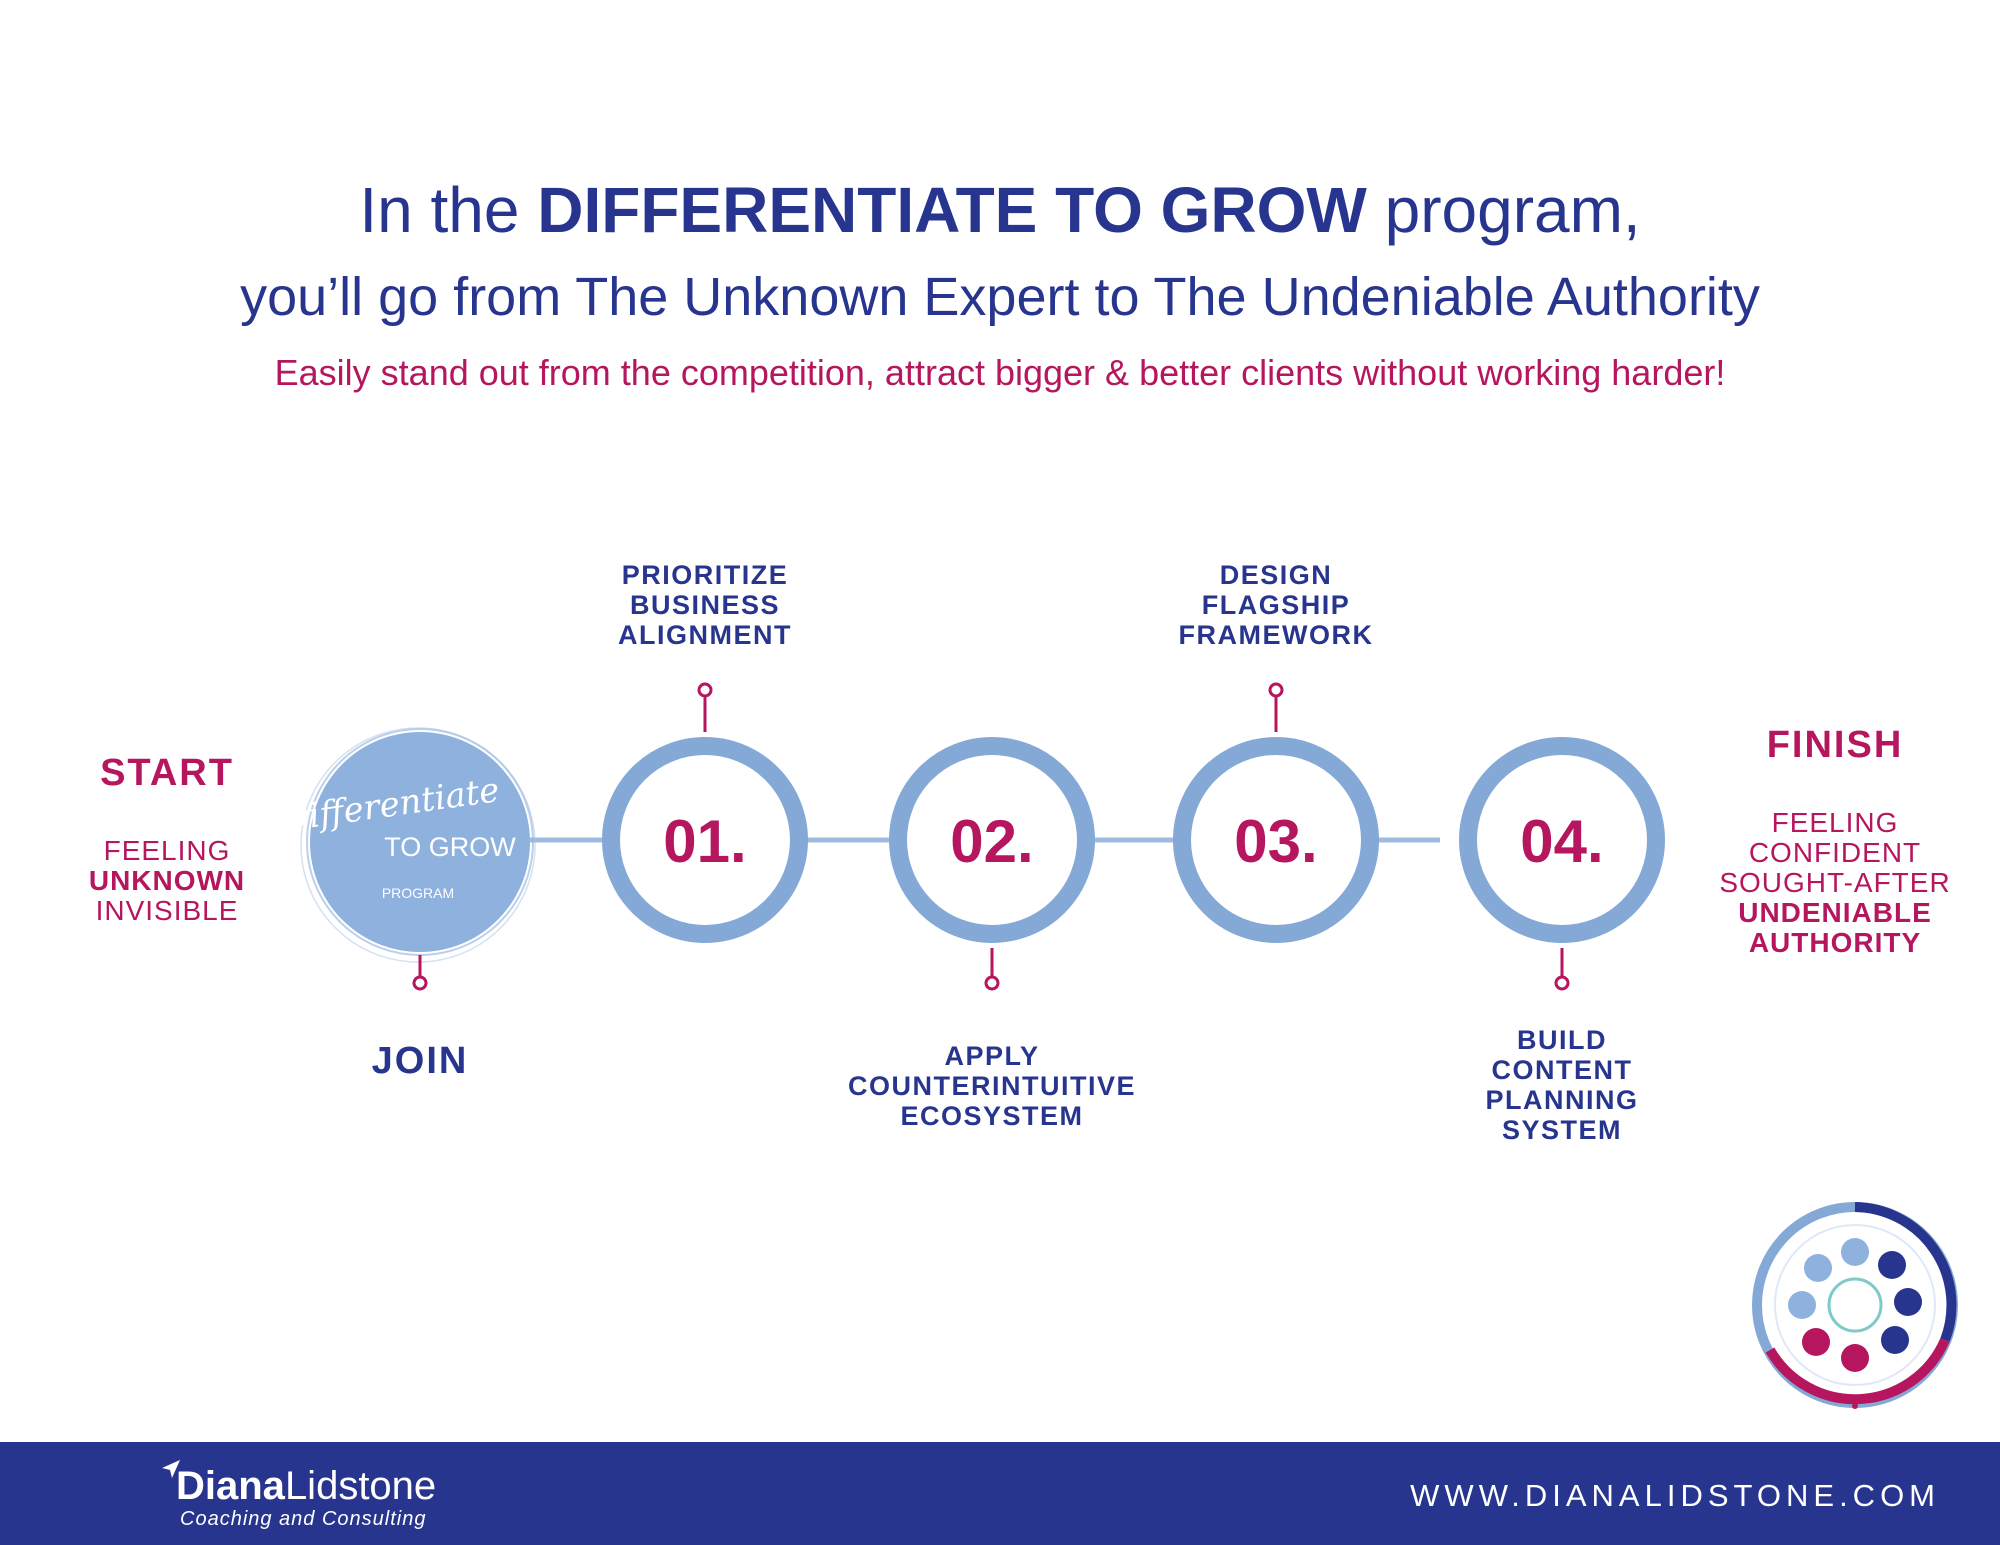 The width and height of the screenshot is (2000, 1545). I want to click on step-2-label-line: COUNTERINTUITIVE, so click(991, 1086).